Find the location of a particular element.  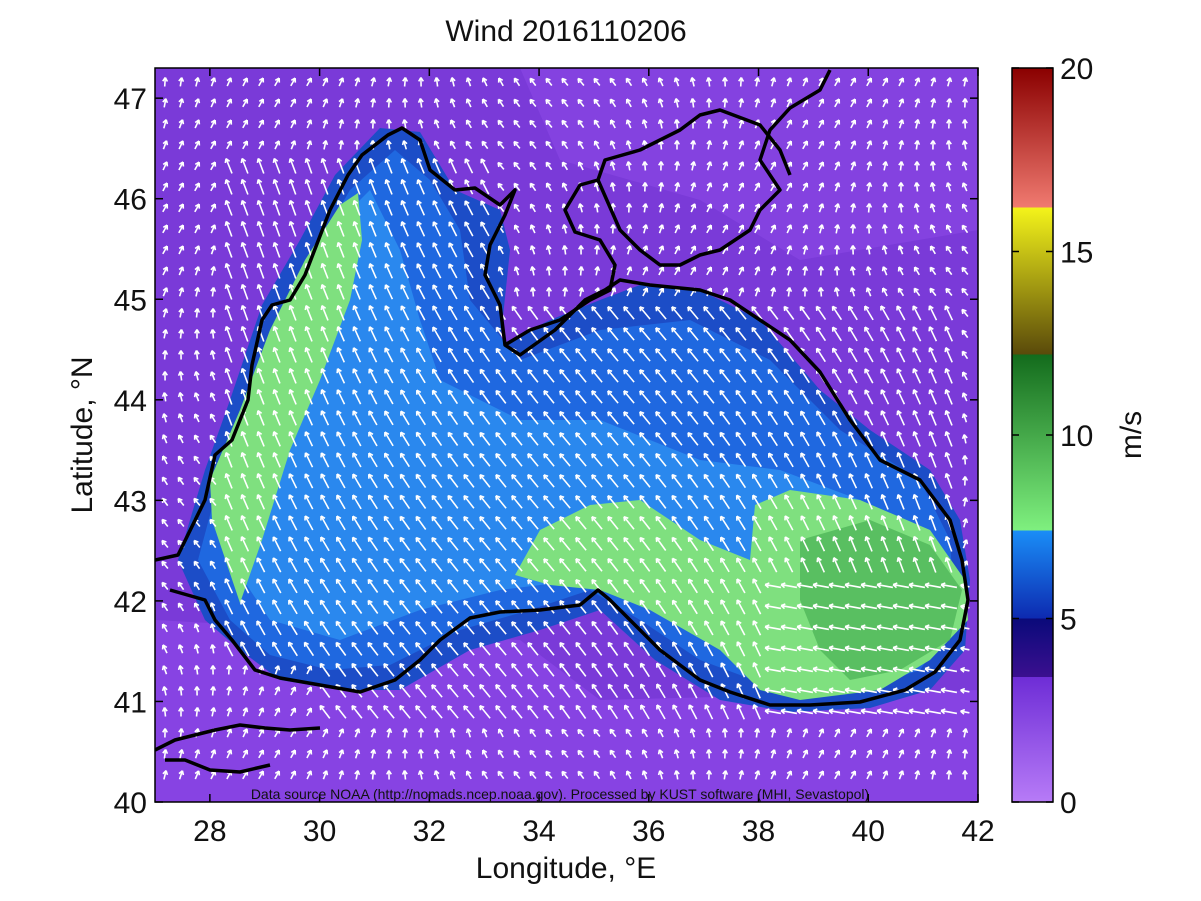

x-tick-label: 30 is located at coordinates (319, 831).